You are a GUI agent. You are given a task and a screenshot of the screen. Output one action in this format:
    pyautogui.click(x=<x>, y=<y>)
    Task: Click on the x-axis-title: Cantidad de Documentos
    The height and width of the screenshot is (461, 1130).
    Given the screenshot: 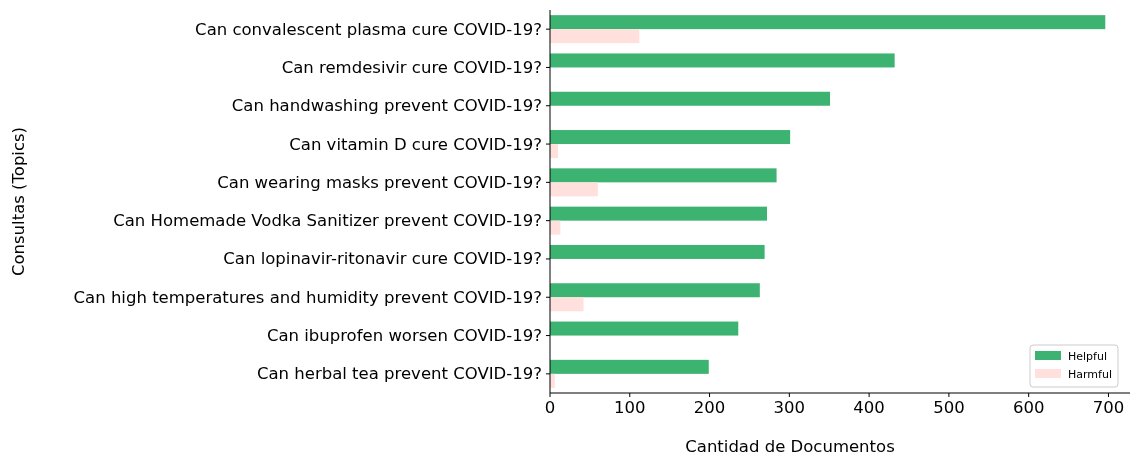 What is the action you would take?
    pyautogui.click(x=790, y=446)
    